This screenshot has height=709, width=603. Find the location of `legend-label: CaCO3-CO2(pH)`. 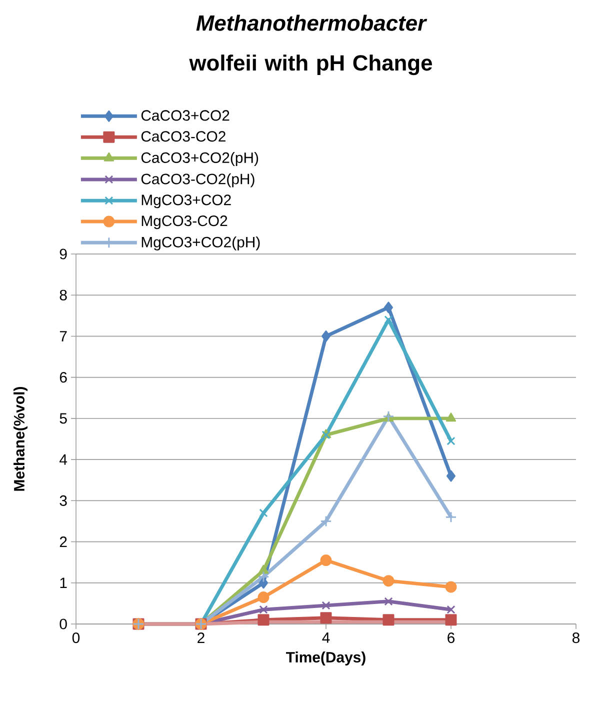

legend-label: CaCO3-CO2(pH) is located at coordinates (197, 180).